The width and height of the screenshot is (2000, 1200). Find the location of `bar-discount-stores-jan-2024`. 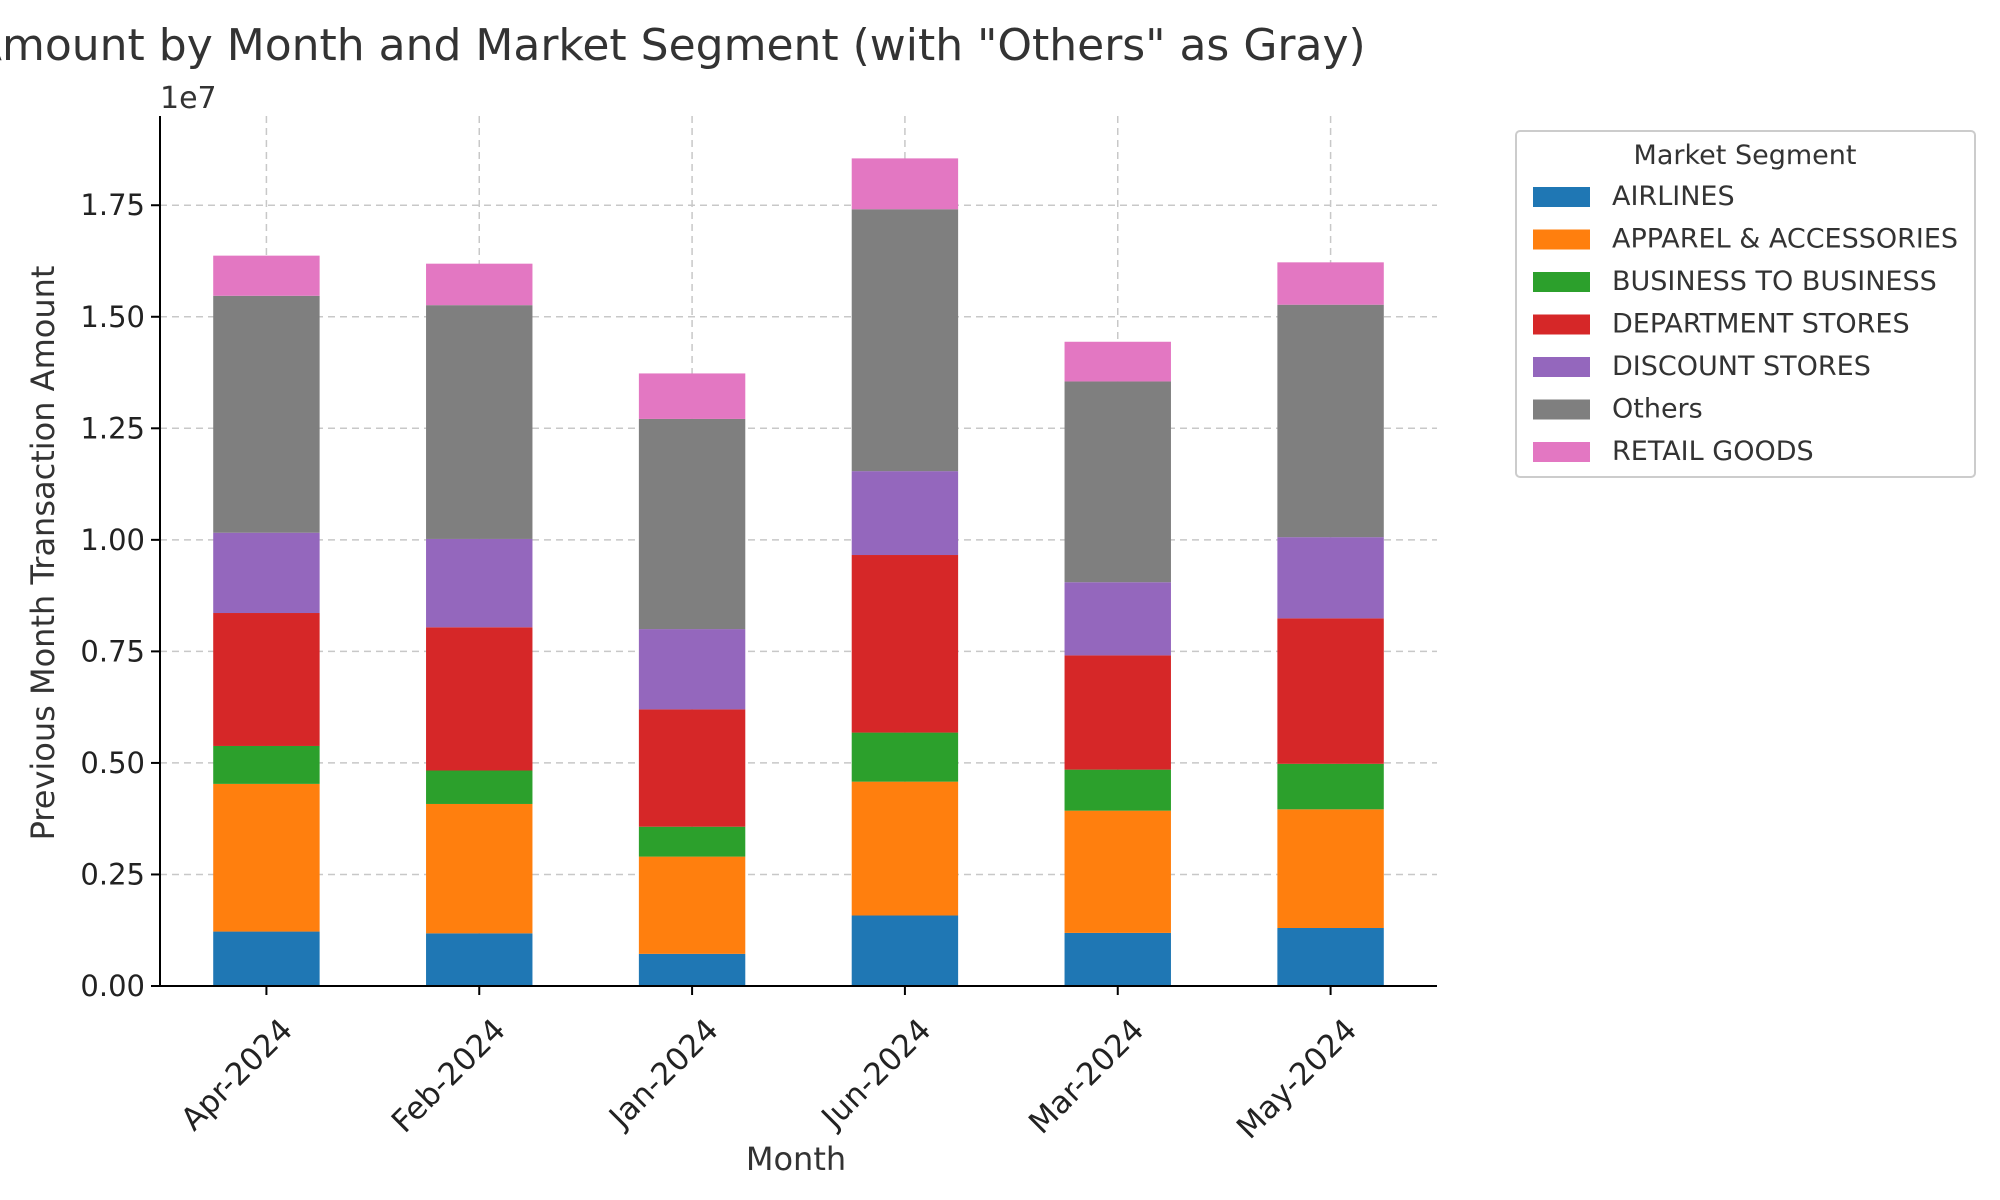

bar-discount-stores-jan-2024 is located at coordinates (692, 669).